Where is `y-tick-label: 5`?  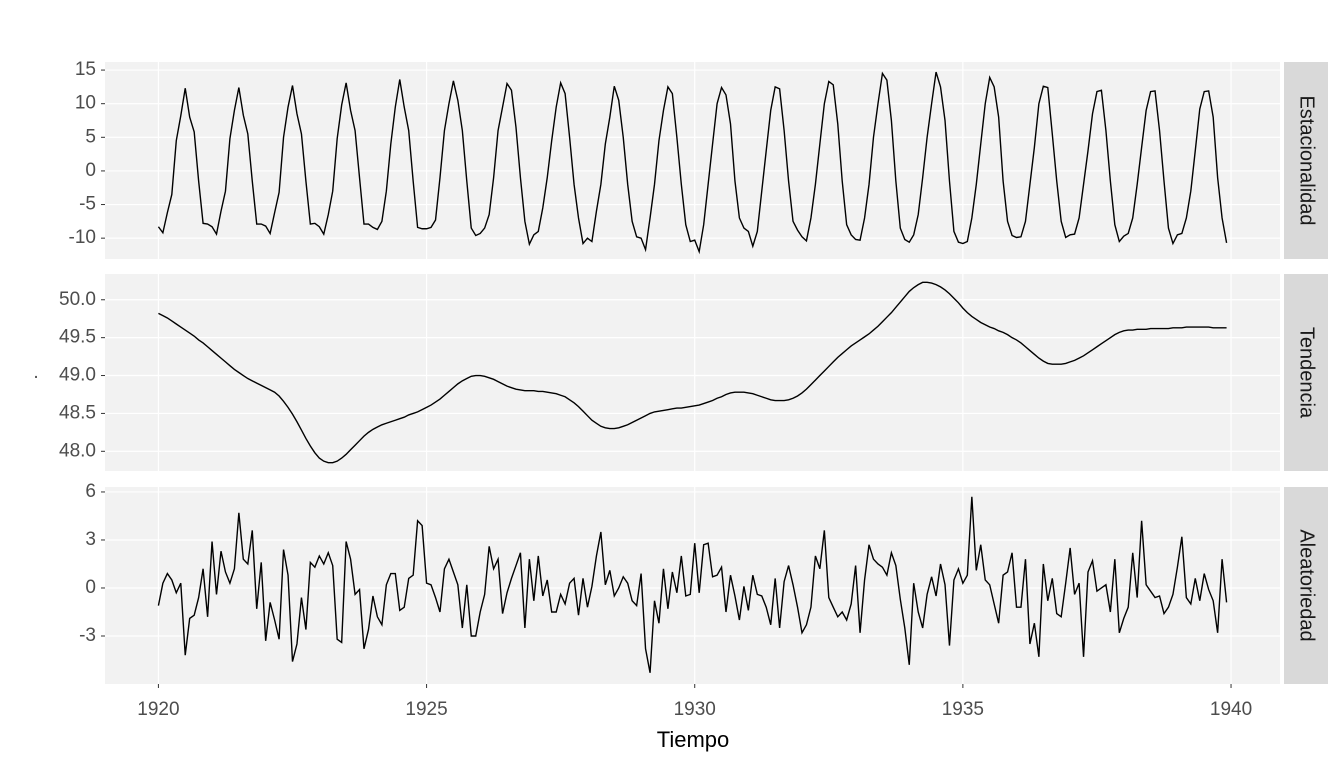
y-tick-label: 5 is located at coordinates (90, 136).